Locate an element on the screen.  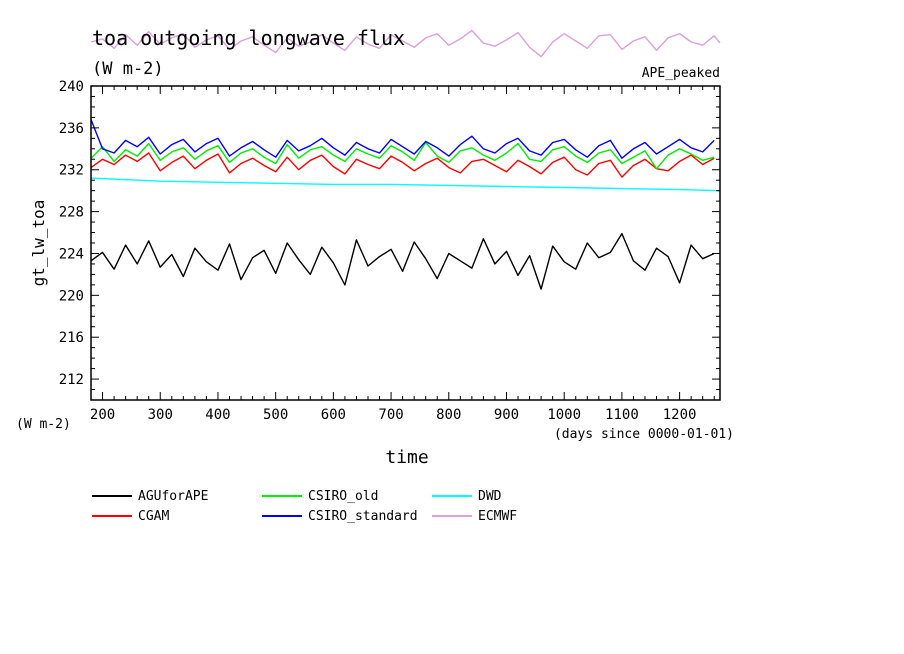
y-tick-label: 240 is located at coordinates (71, 87).